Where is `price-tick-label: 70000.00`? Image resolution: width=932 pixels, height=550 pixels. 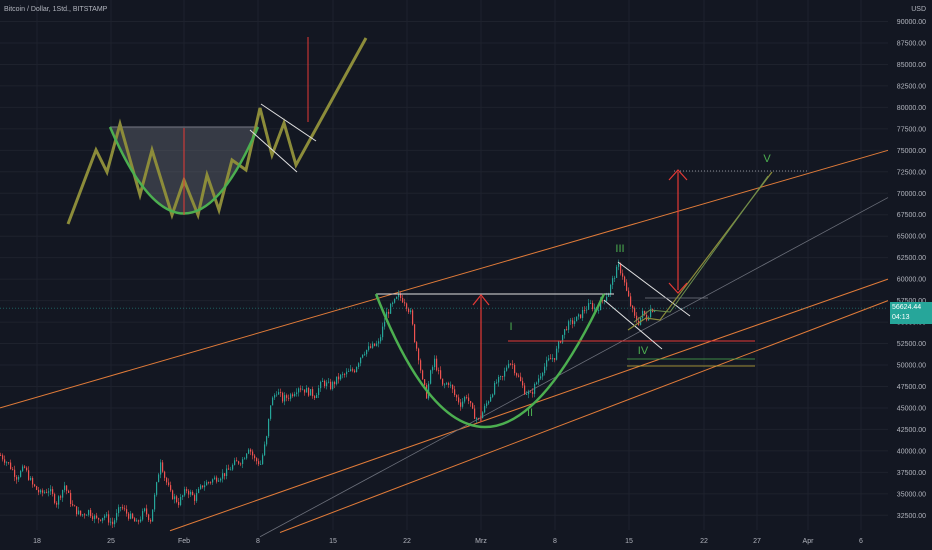 price-tick-label: 70000.00 is located at coordinates (911, 194).